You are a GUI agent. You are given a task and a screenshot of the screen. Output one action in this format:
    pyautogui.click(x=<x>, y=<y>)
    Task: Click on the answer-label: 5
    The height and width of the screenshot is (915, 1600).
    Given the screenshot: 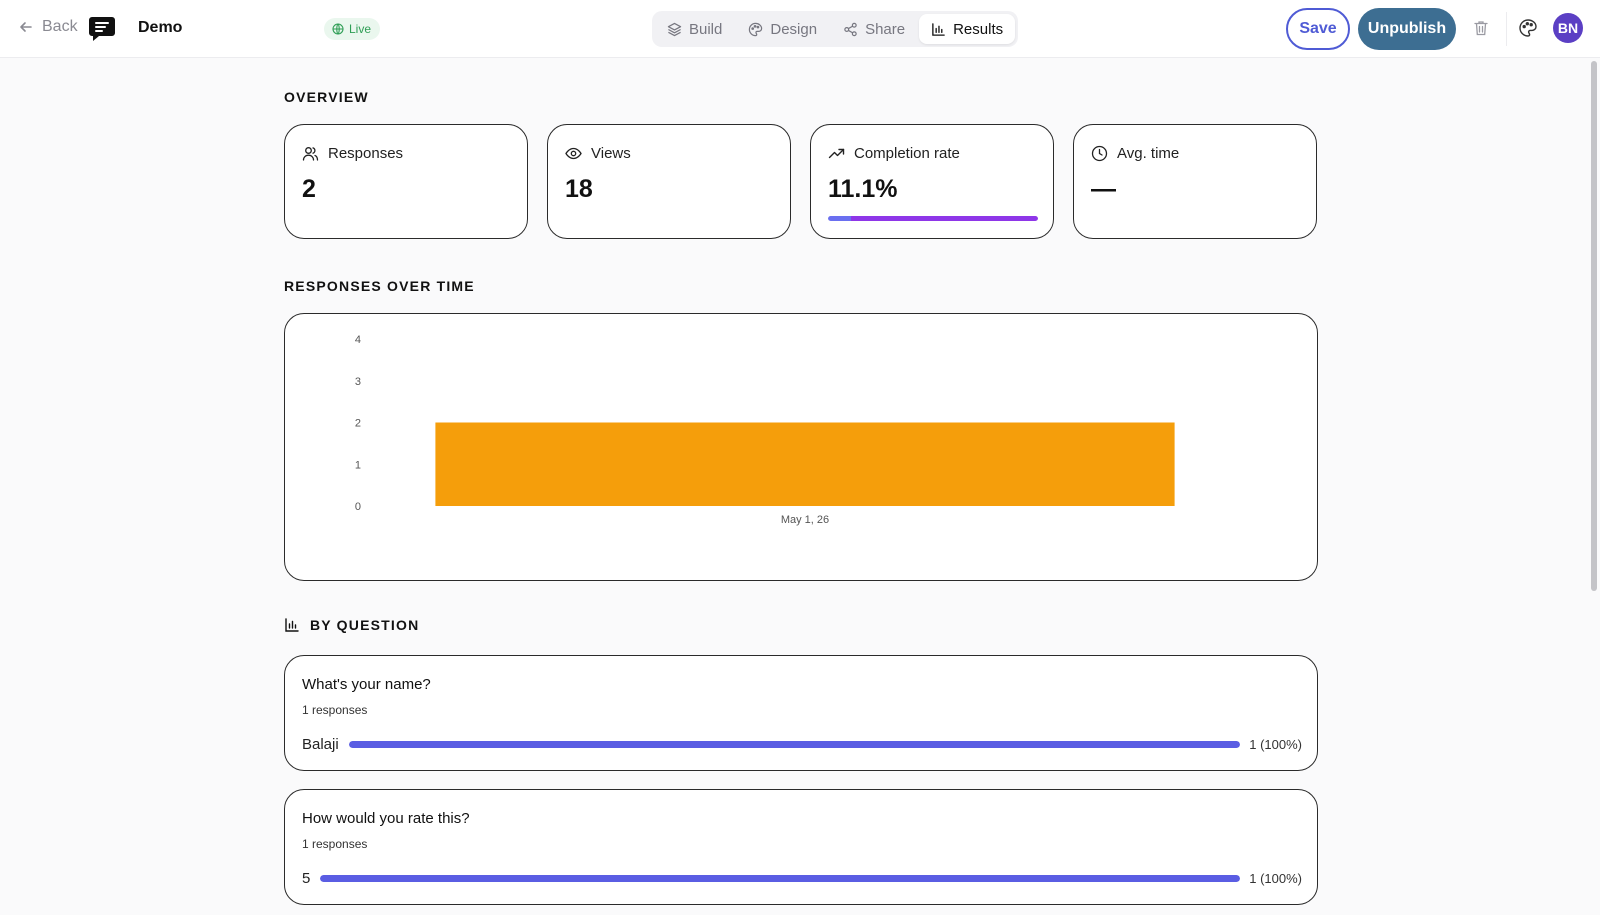 What is the action you would take?
    pyautogui.click(x=306, y=878)
    